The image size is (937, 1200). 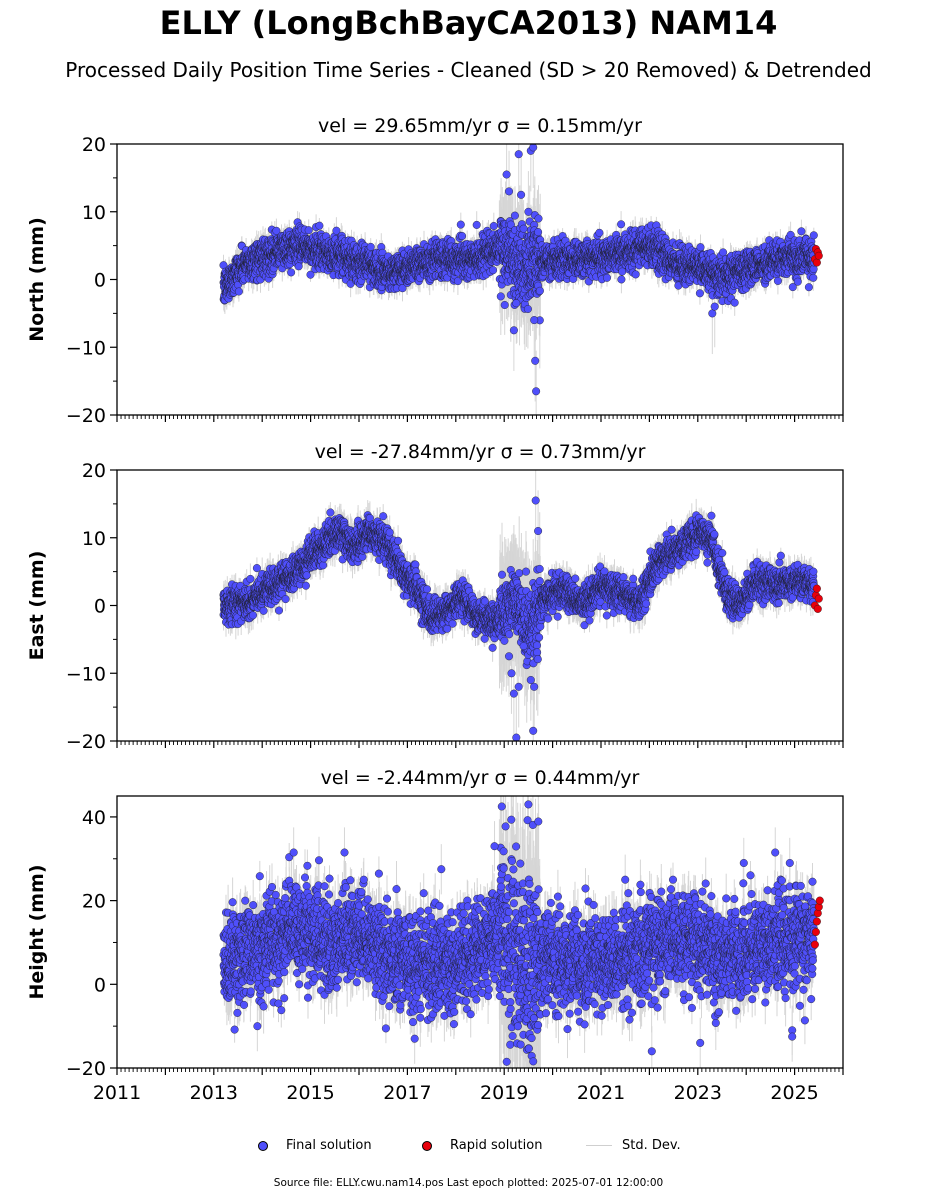 I want to click on panel-title: vel = 29.65mm/yr σ = 0.15mm/yr, so click(x=480, y=126).